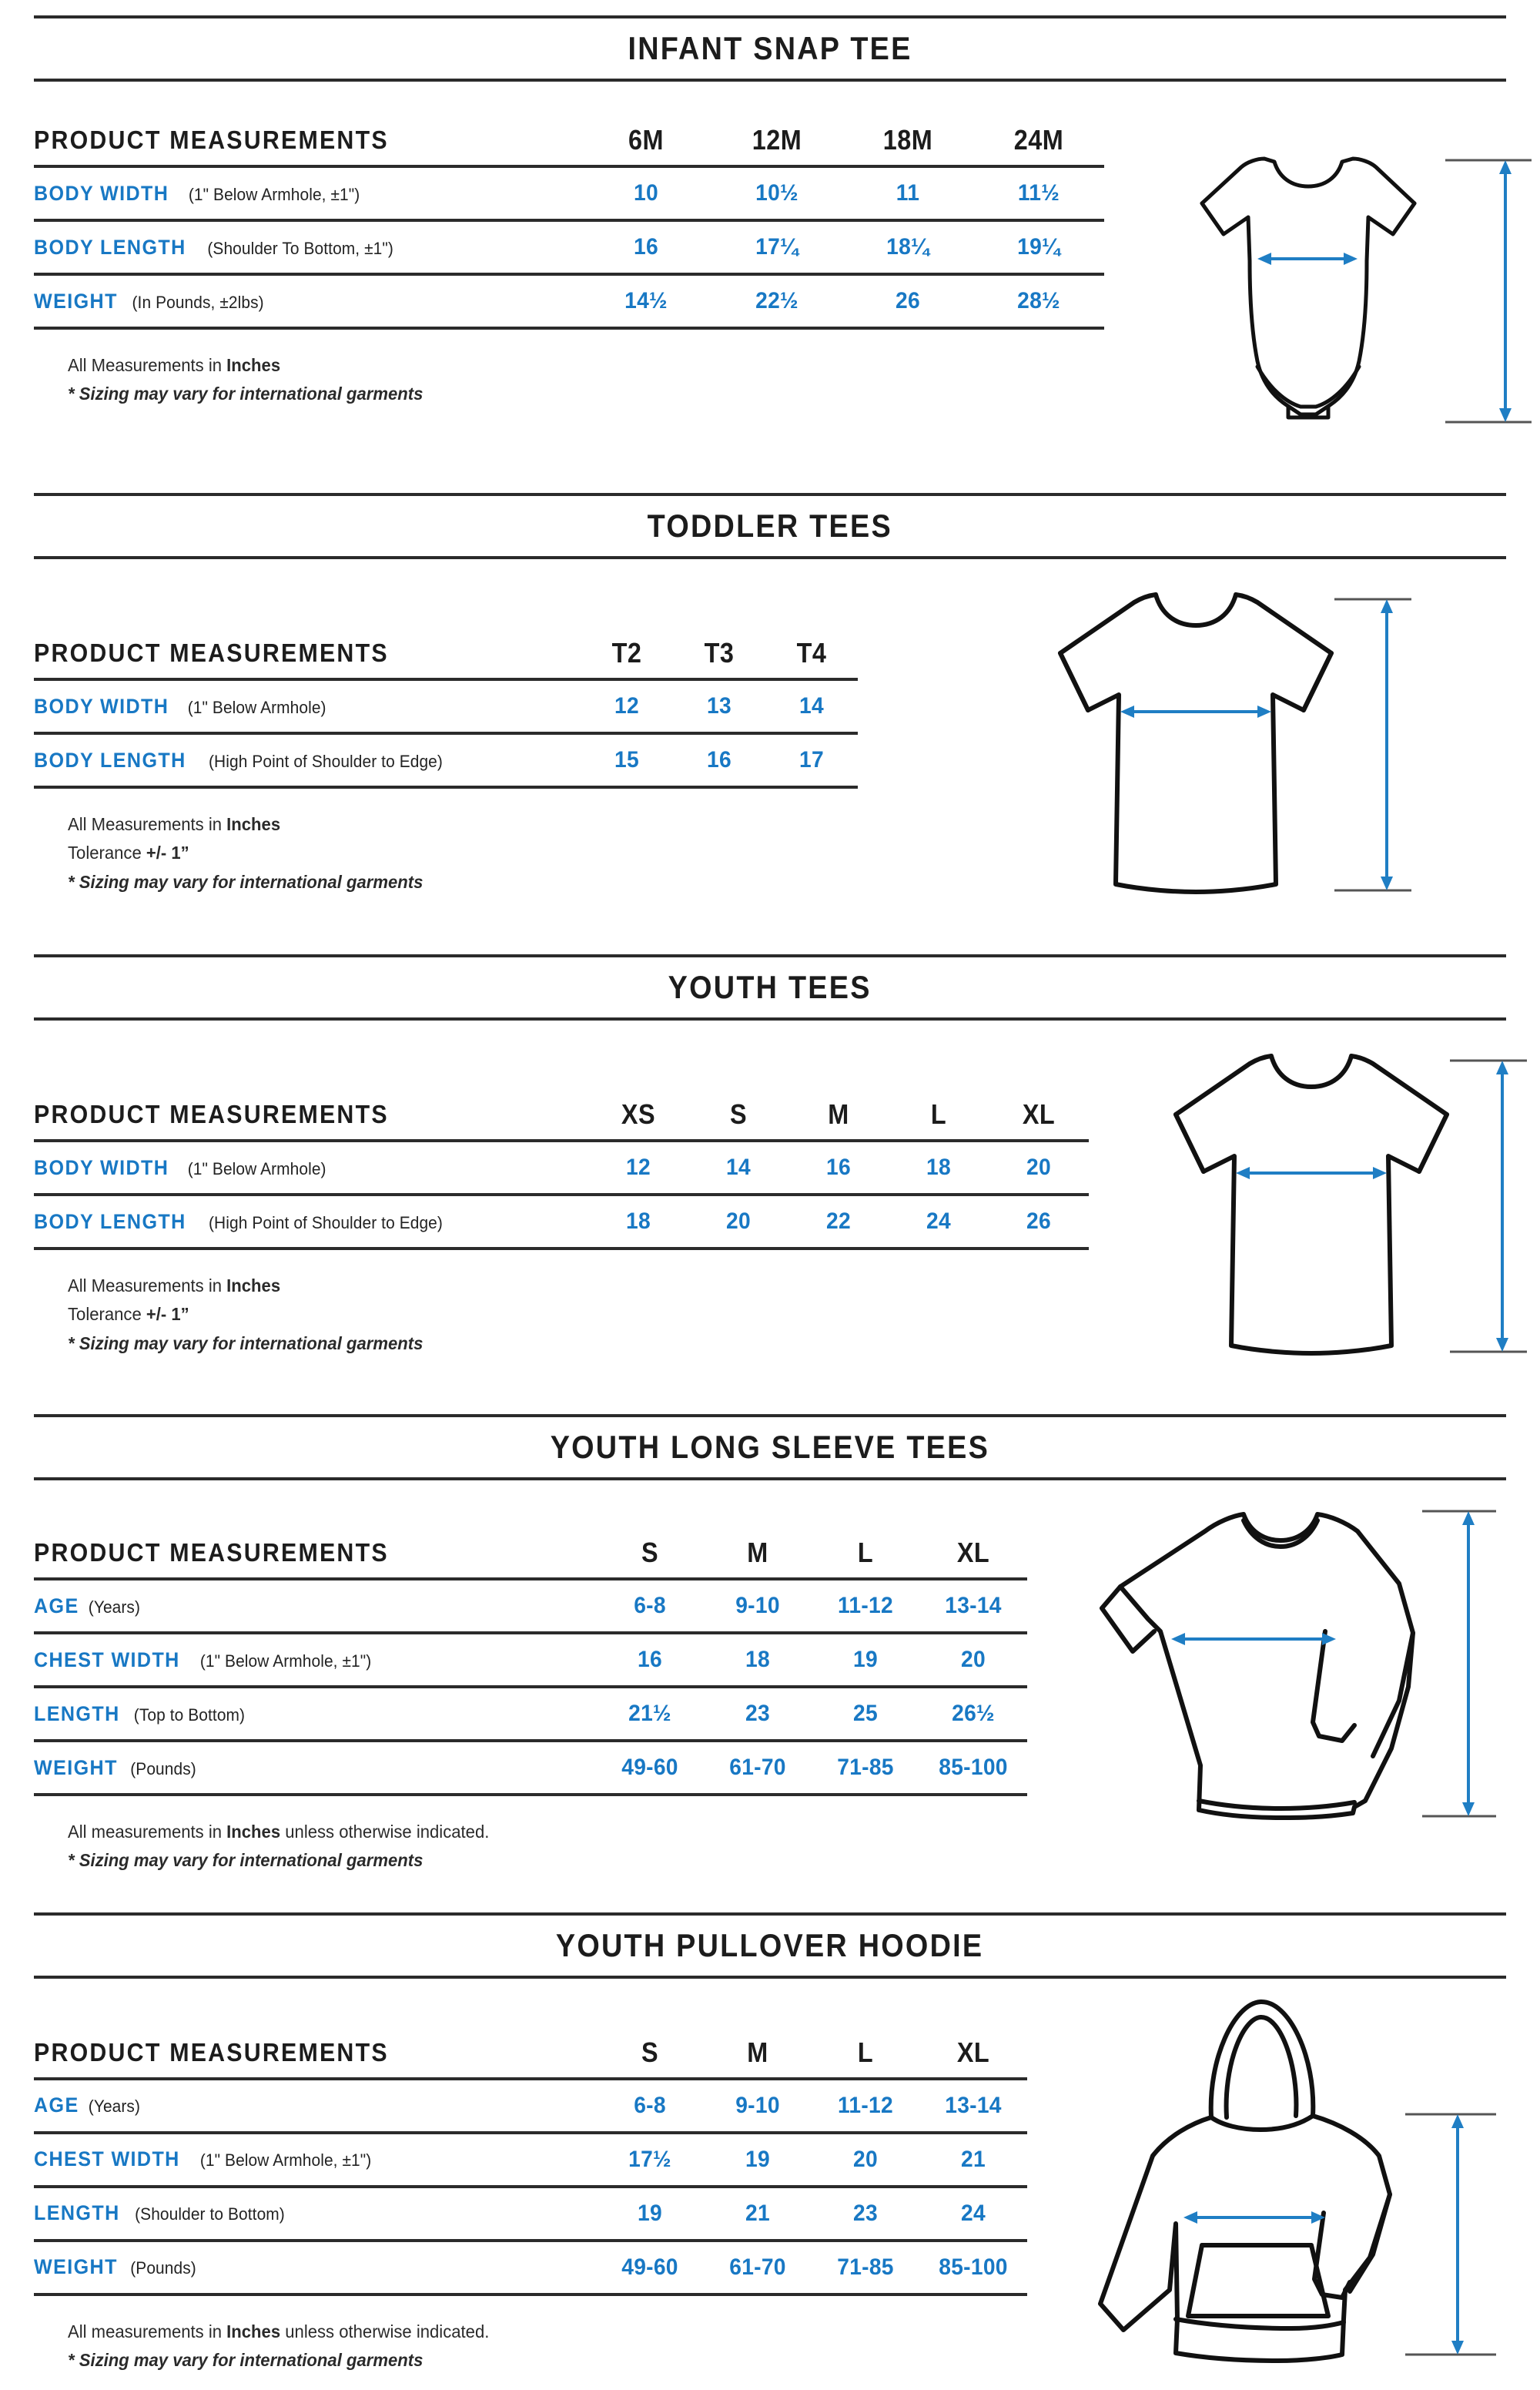  What do you see at coordinates (973, 2214) in the screenshot?
I see `cell-length-xl: 24` at bounding box center [973, 2214].